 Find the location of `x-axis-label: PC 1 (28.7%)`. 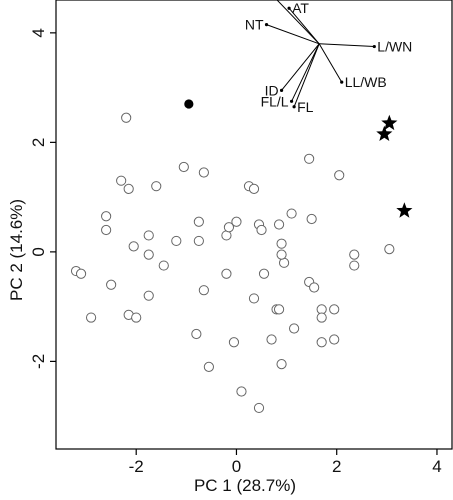

x-axis-label: PC 1 (28.7%) is located at coordinates (245, 485).